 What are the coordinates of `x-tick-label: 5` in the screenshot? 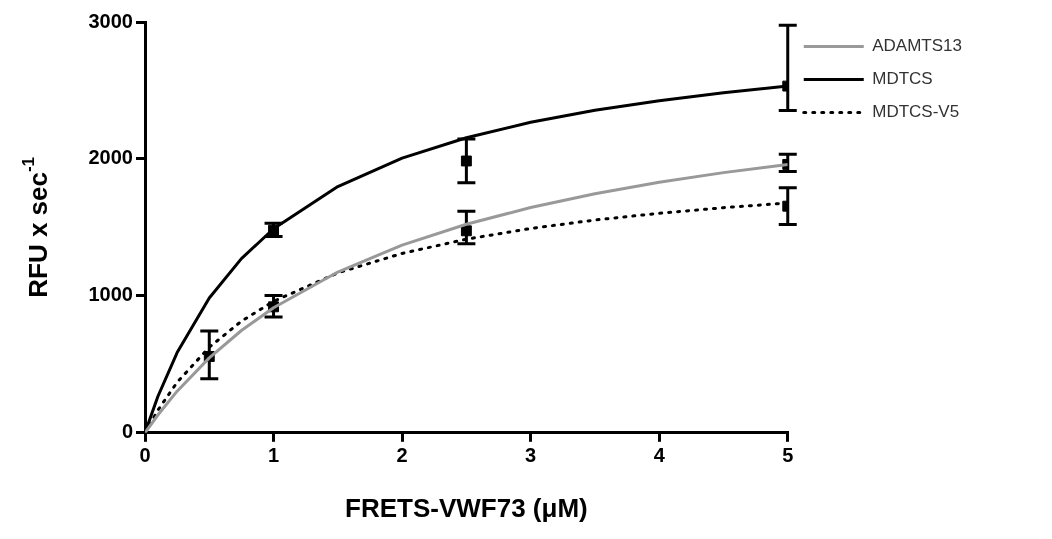 It's located at (788, 455).